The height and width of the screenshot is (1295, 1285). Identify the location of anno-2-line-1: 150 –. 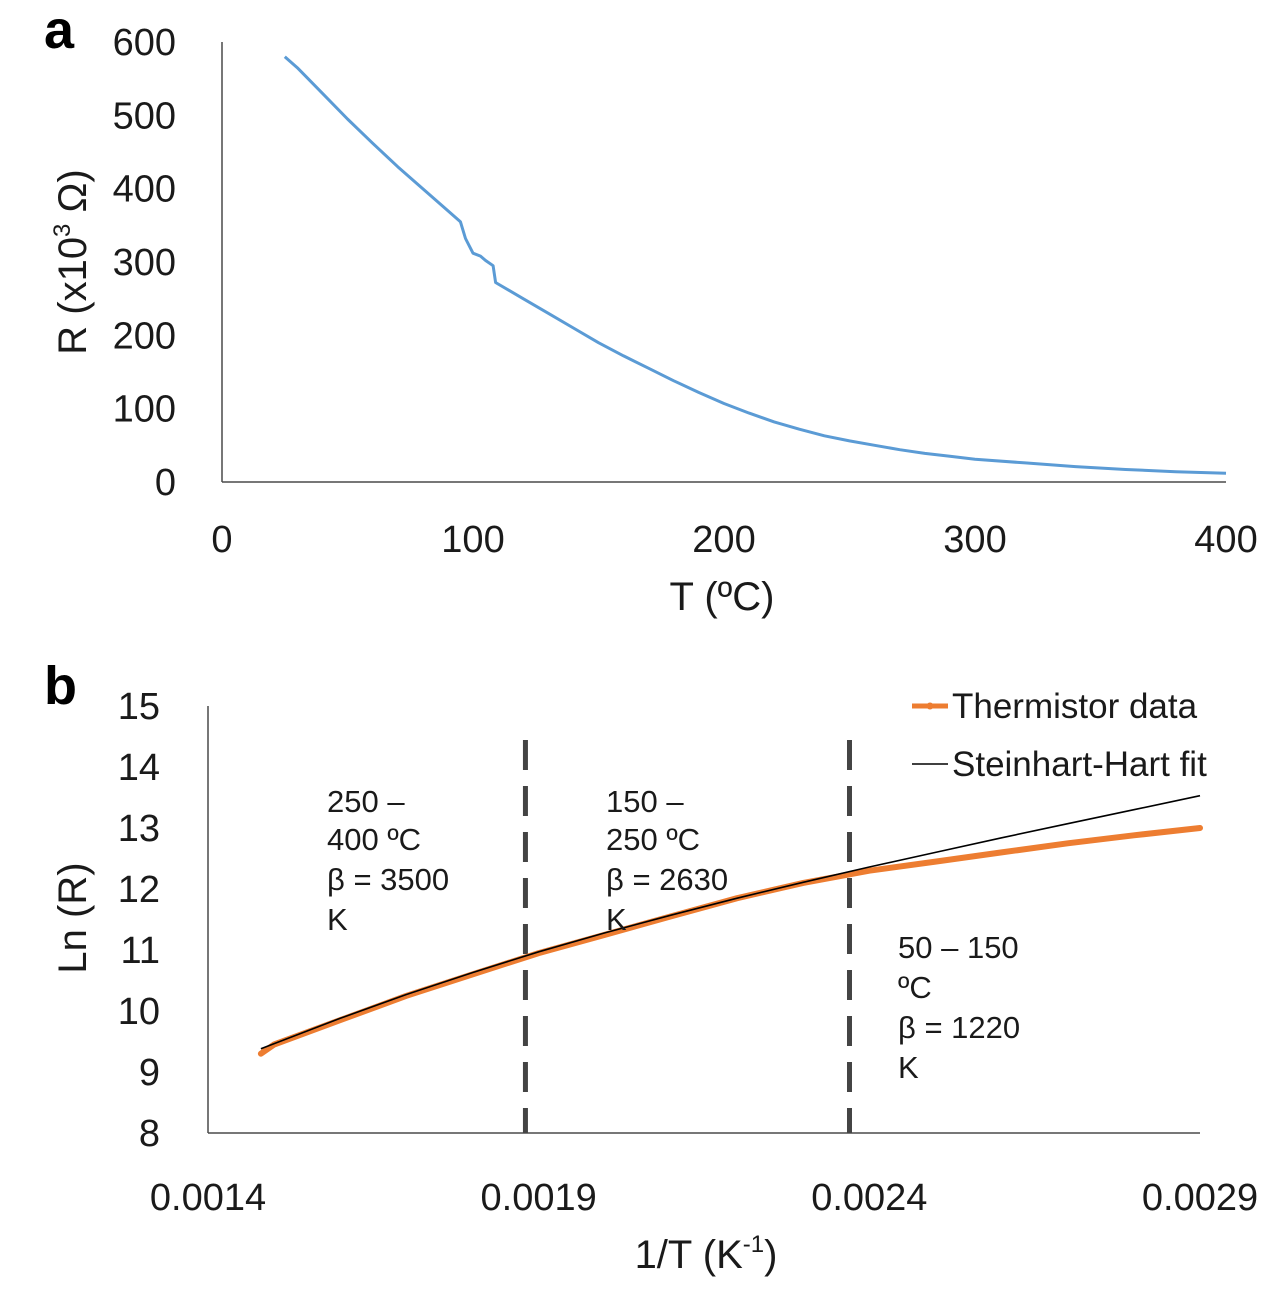
(645, 801).